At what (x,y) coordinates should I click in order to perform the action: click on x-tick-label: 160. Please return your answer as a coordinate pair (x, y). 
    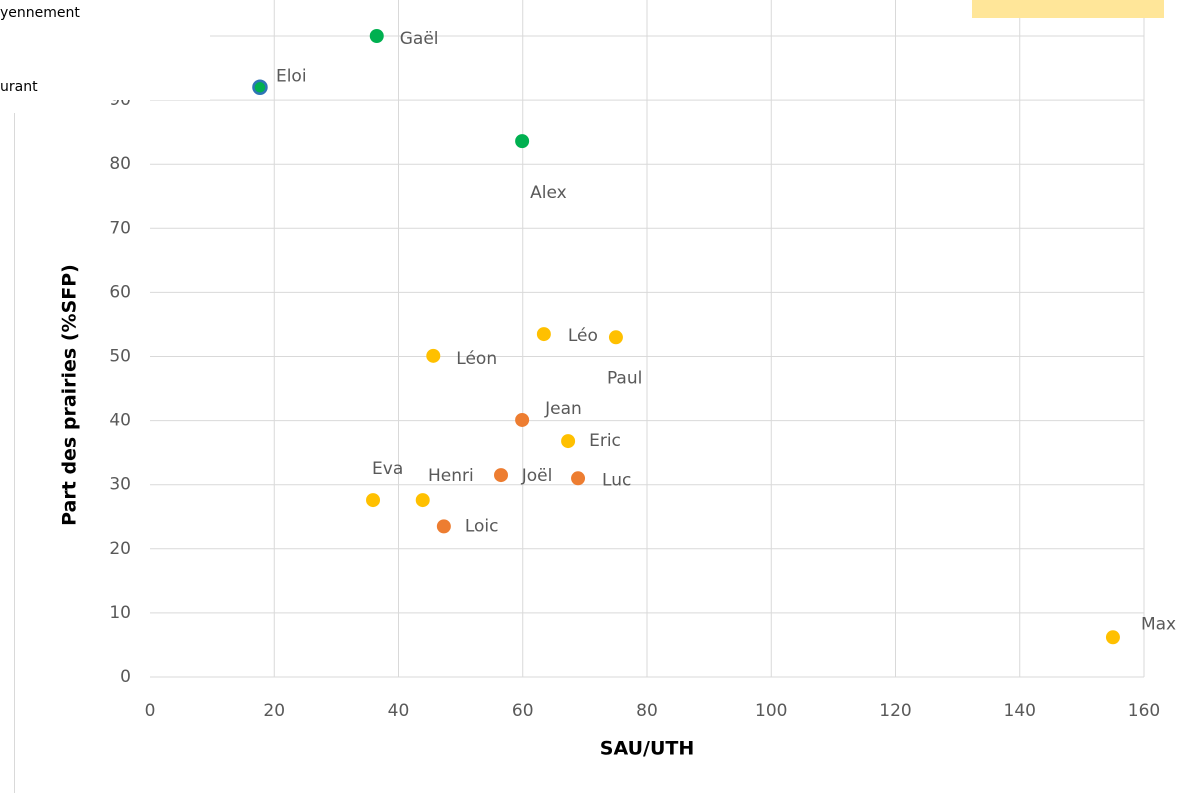
    Looking at the image, I should click on (1144, 711).